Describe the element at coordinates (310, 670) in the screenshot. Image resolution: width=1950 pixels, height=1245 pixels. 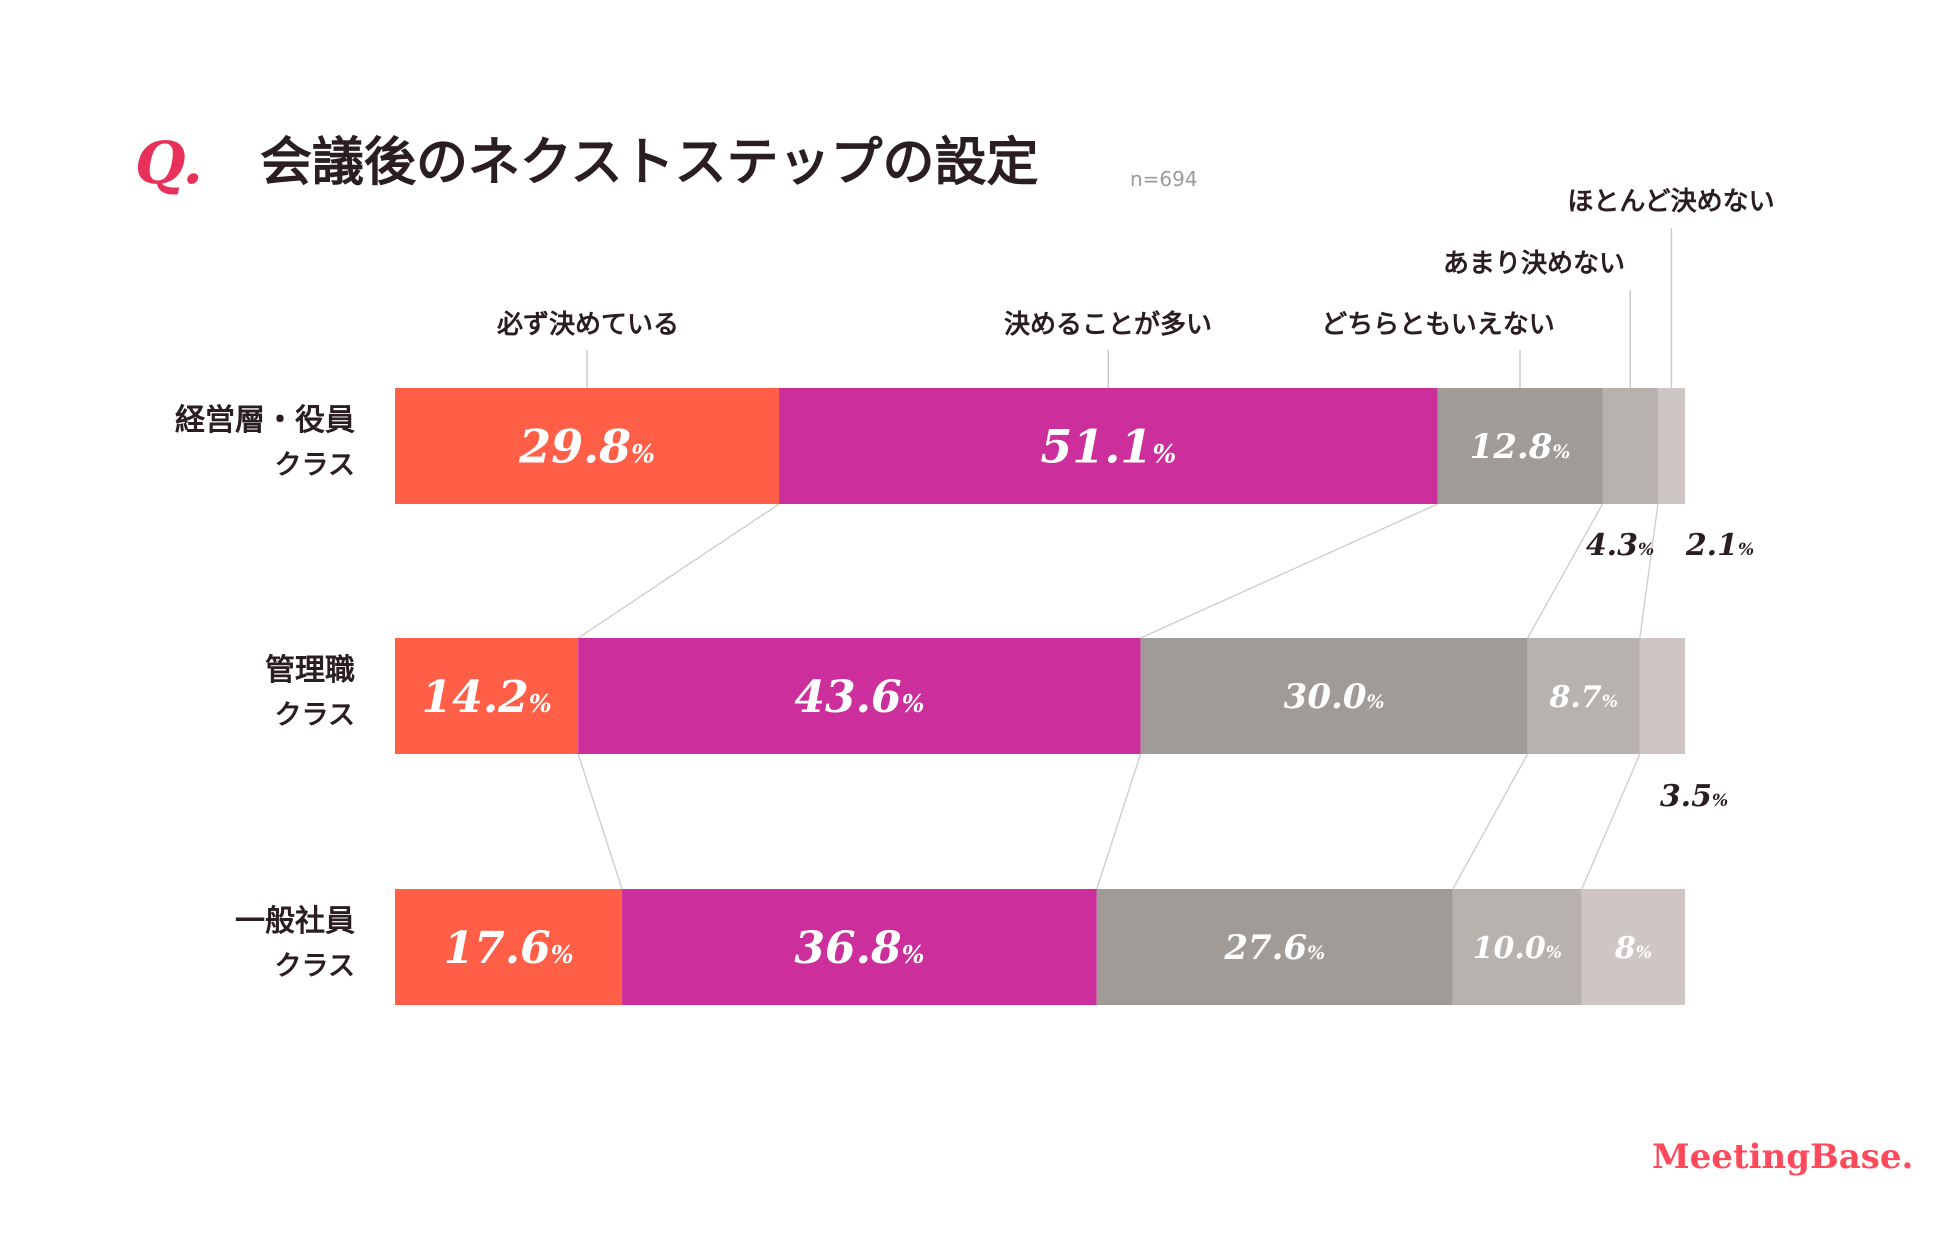
I see `category-label: 管理職` at that location.